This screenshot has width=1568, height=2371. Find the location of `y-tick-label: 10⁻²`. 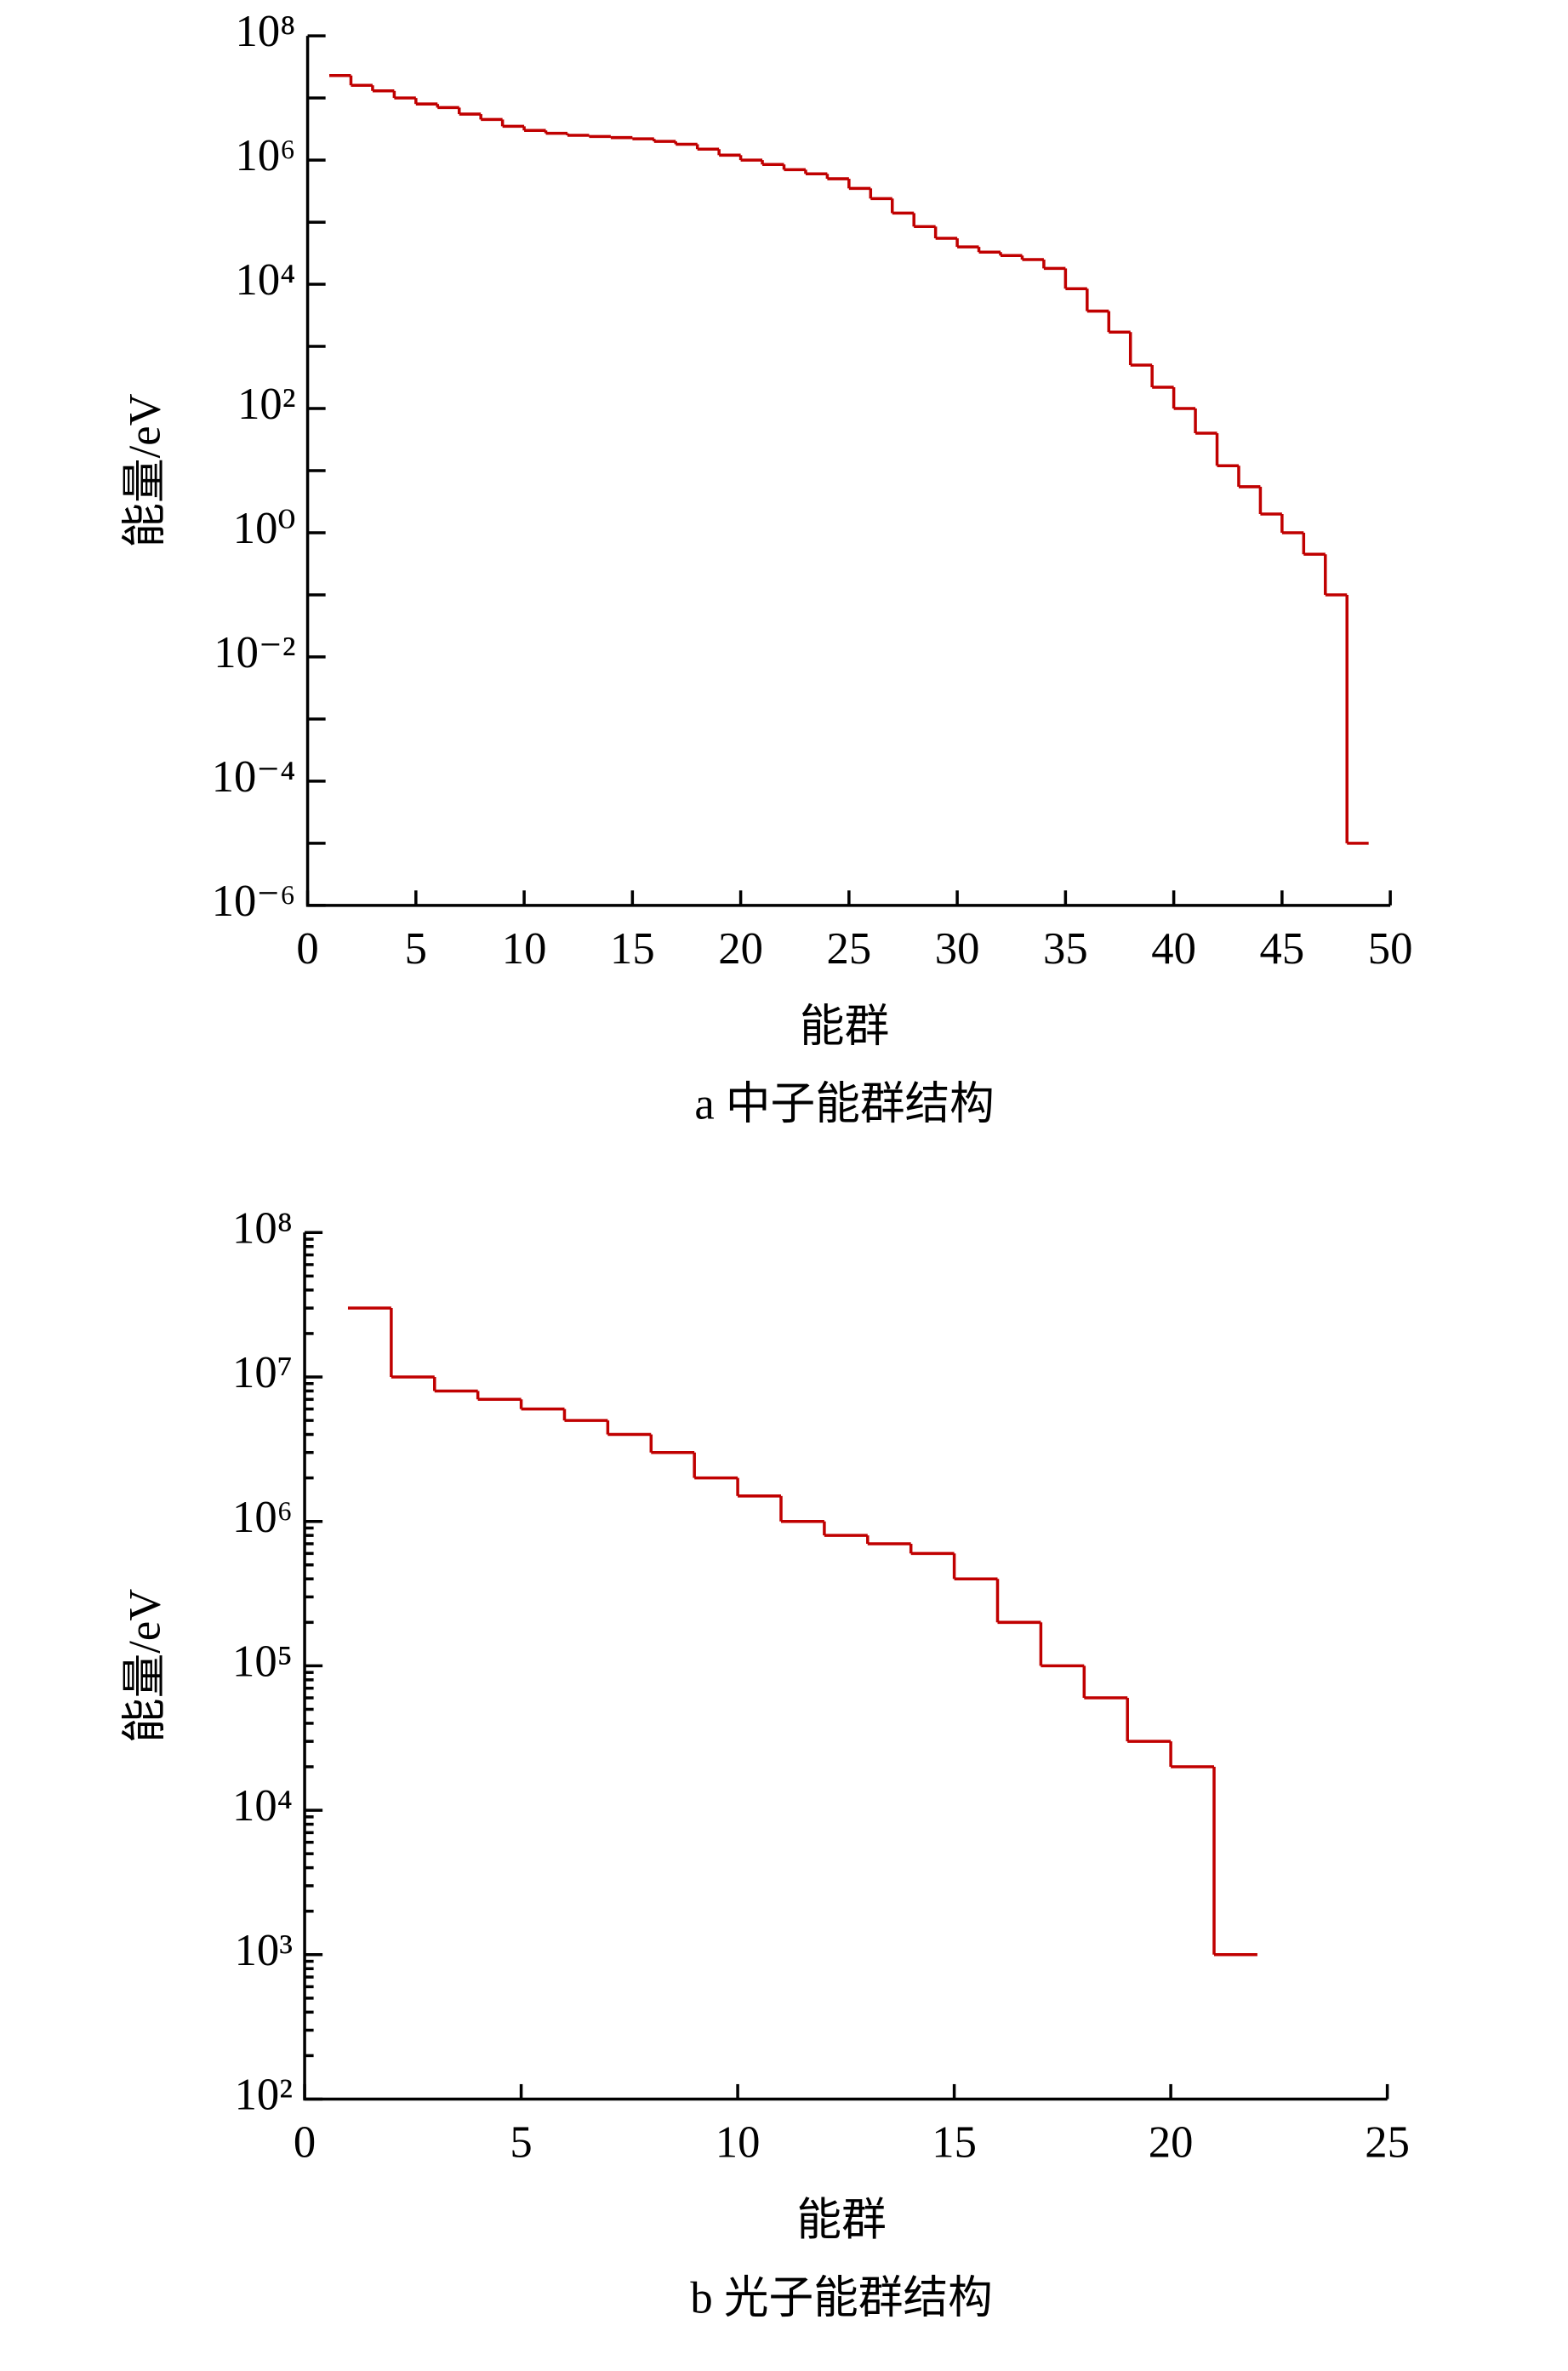

y-tick-label: 10⁻² is located at coordinates (255, 652).